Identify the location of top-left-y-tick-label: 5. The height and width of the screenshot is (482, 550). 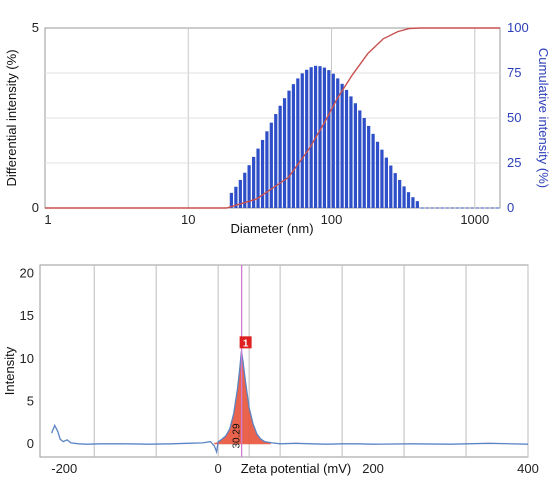
(35, 27).